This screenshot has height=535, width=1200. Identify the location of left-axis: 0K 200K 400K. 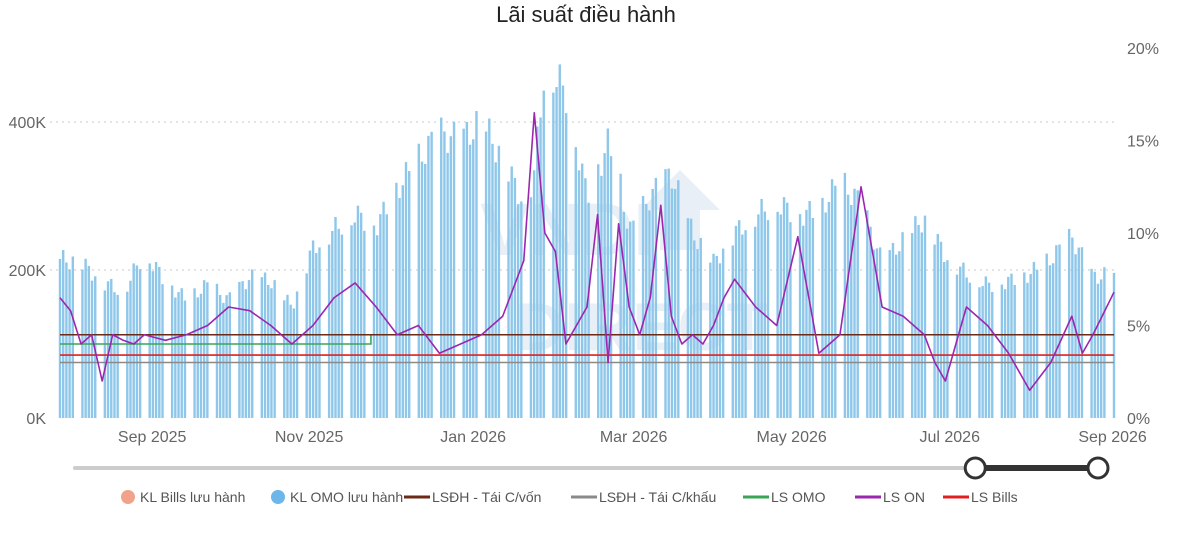
(28, 271).